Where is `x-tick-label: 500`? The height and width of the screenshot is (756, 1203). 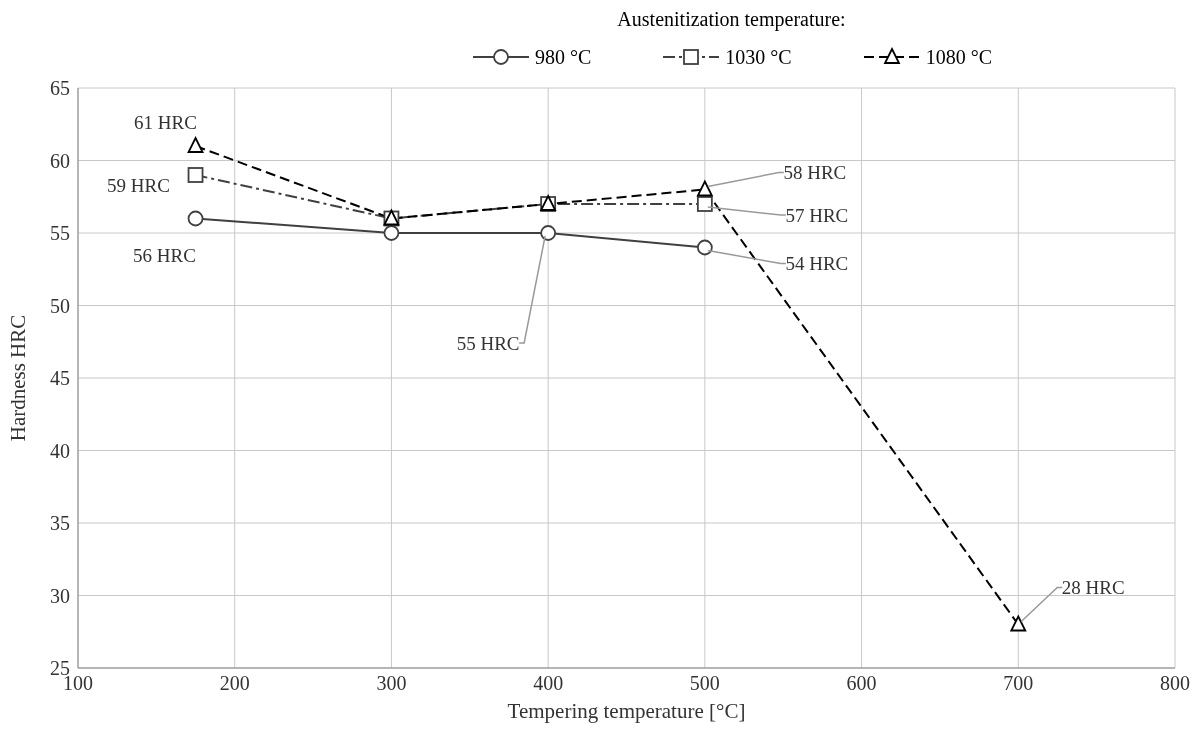
x-tick-label: 500 is located at coordinates (704, 683).